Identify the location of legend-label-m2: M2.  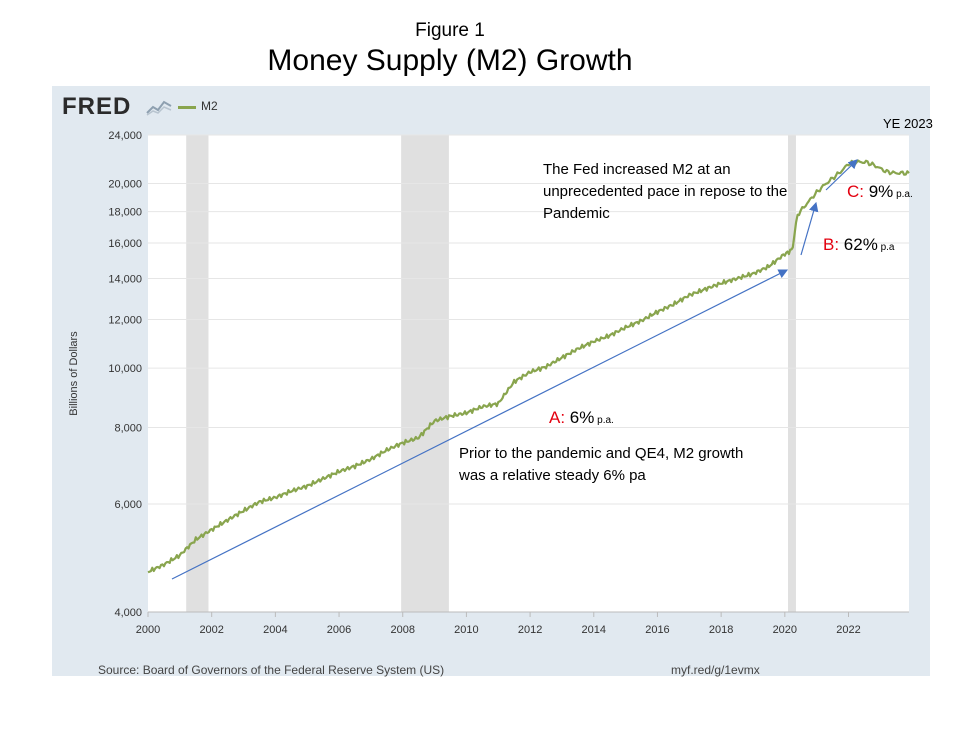
(209, 106).